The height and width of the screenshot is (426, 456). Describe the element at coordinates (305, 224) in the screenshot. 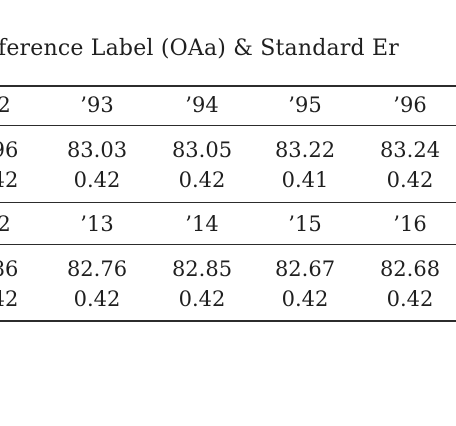

I see `header-cell: ’15` at that location.